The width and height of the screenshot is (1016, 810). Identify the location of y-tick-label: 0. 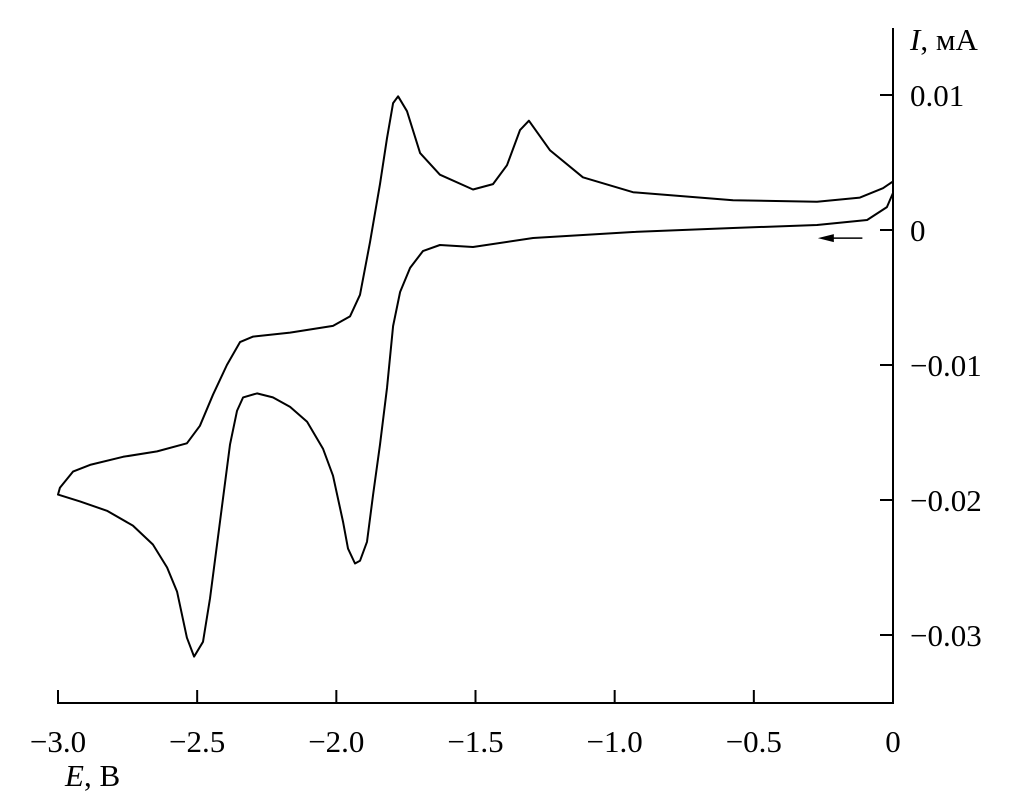
(918, 230).